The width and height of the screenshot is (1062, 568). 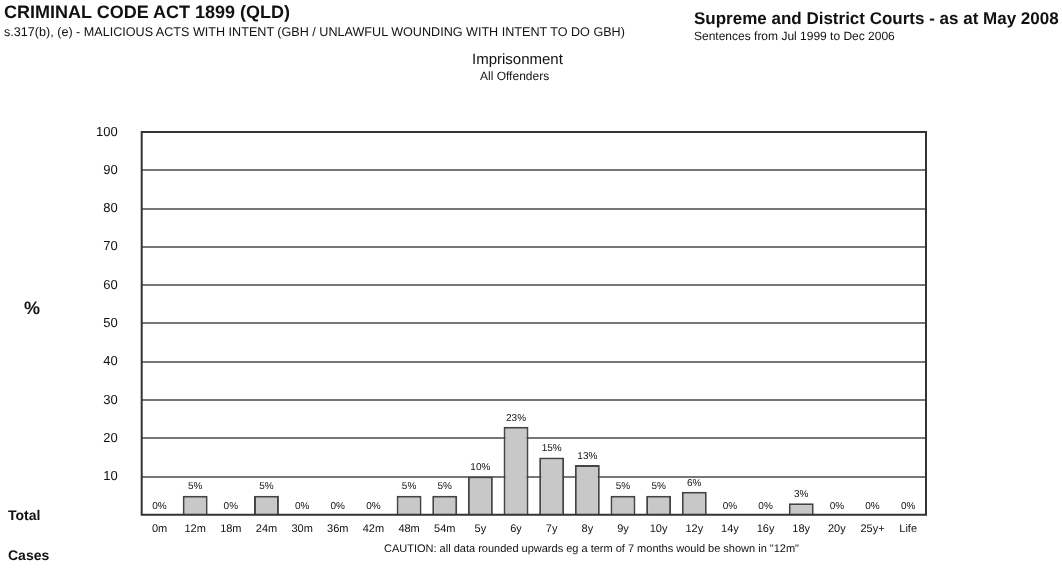 I want to click on y-axis-title: %, so click(x=32, y=308).